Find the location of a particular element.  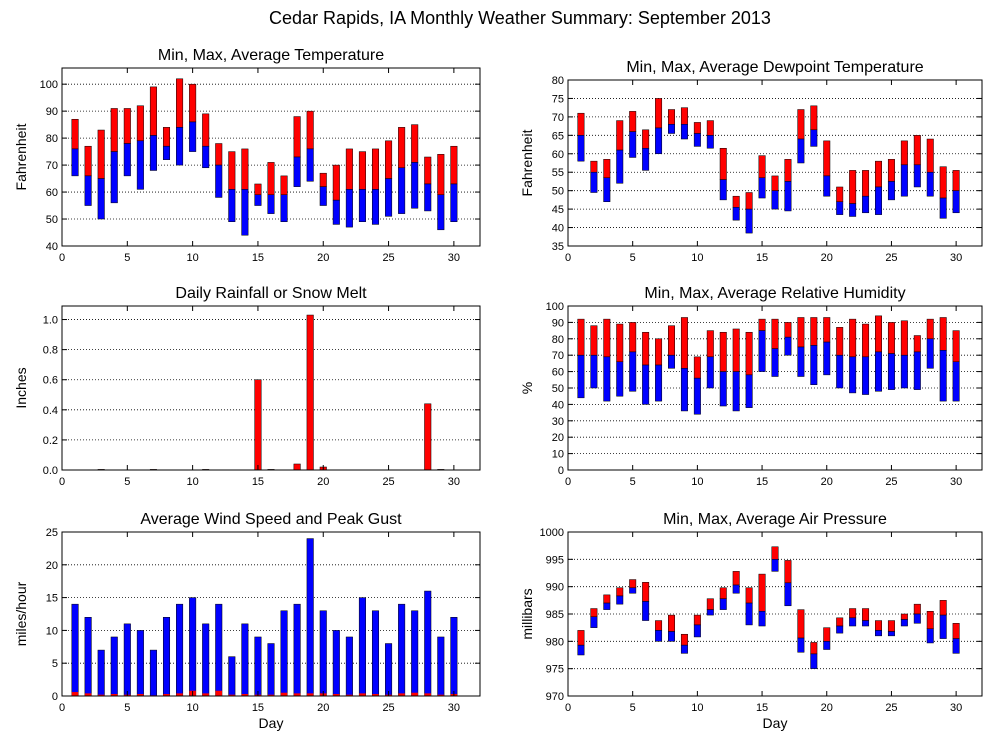

wind-ytick-label: 5 is located at coordinates (55, 664).